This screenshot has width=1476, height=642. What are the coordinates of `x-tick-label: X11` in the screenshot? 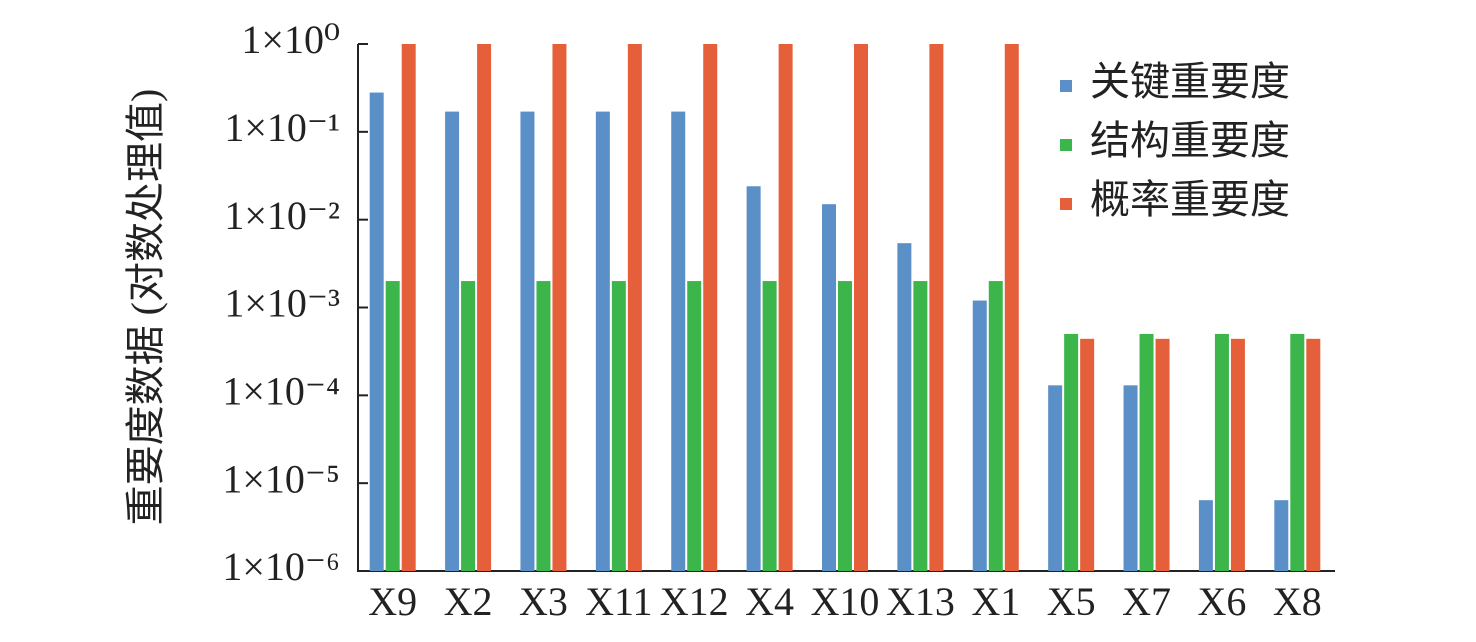 It's located at (618, 601).